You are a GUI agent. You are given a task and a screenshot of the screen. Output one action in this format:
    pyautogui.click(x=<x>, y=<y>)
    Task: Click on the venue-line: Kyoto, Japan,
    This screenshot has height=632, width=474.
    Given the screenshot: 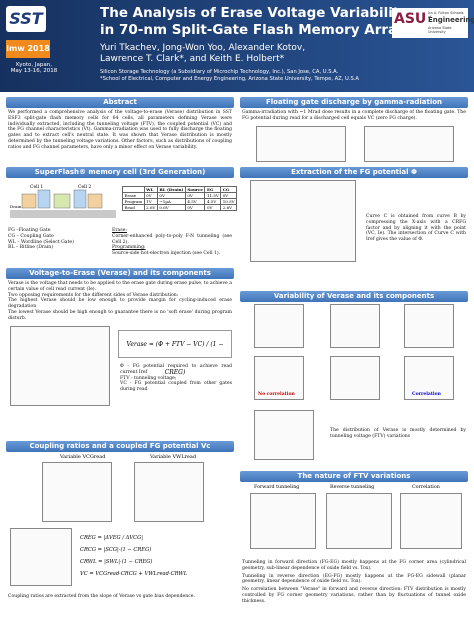 What is the action you would take?
    pyautogui.click(x=34, y=65)
    